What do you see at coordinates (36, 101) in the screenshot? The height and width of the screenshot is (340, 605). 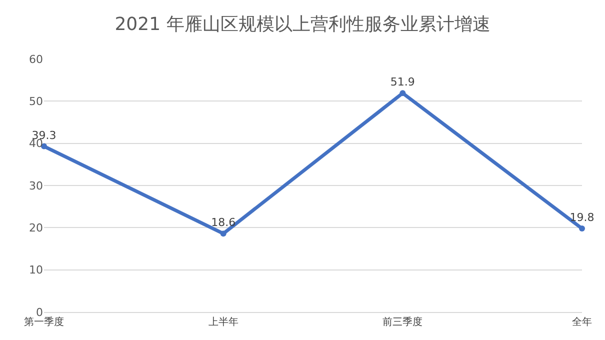 I see `y-tick-label: 50` at bounding box center [36, 101].